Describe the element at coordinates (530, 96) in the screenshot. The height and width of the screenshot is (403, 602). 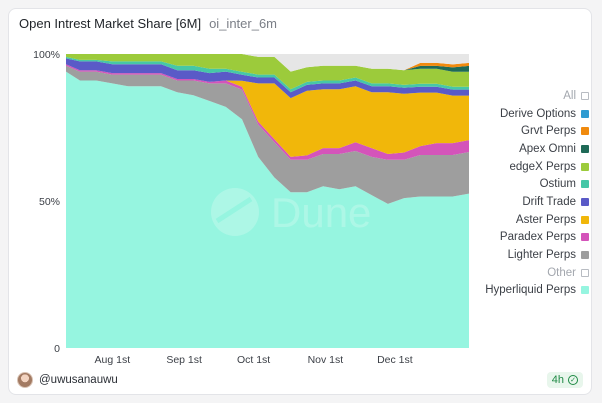
I see `legend-item-all: All` at that location.